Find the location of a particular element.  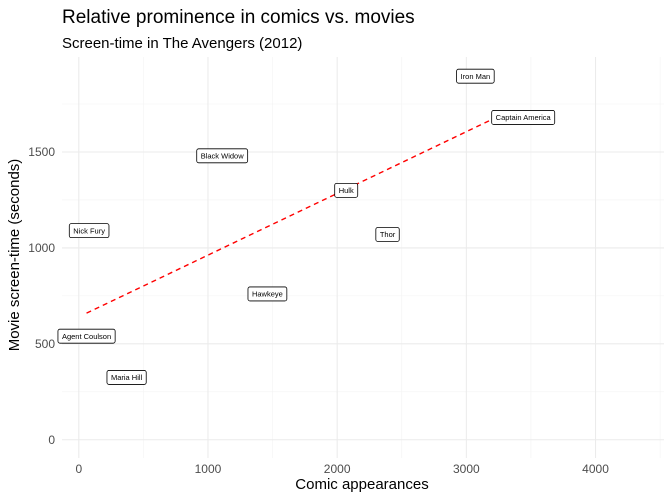

x-tick-label: 3000 is located at coordinates (466, 469).